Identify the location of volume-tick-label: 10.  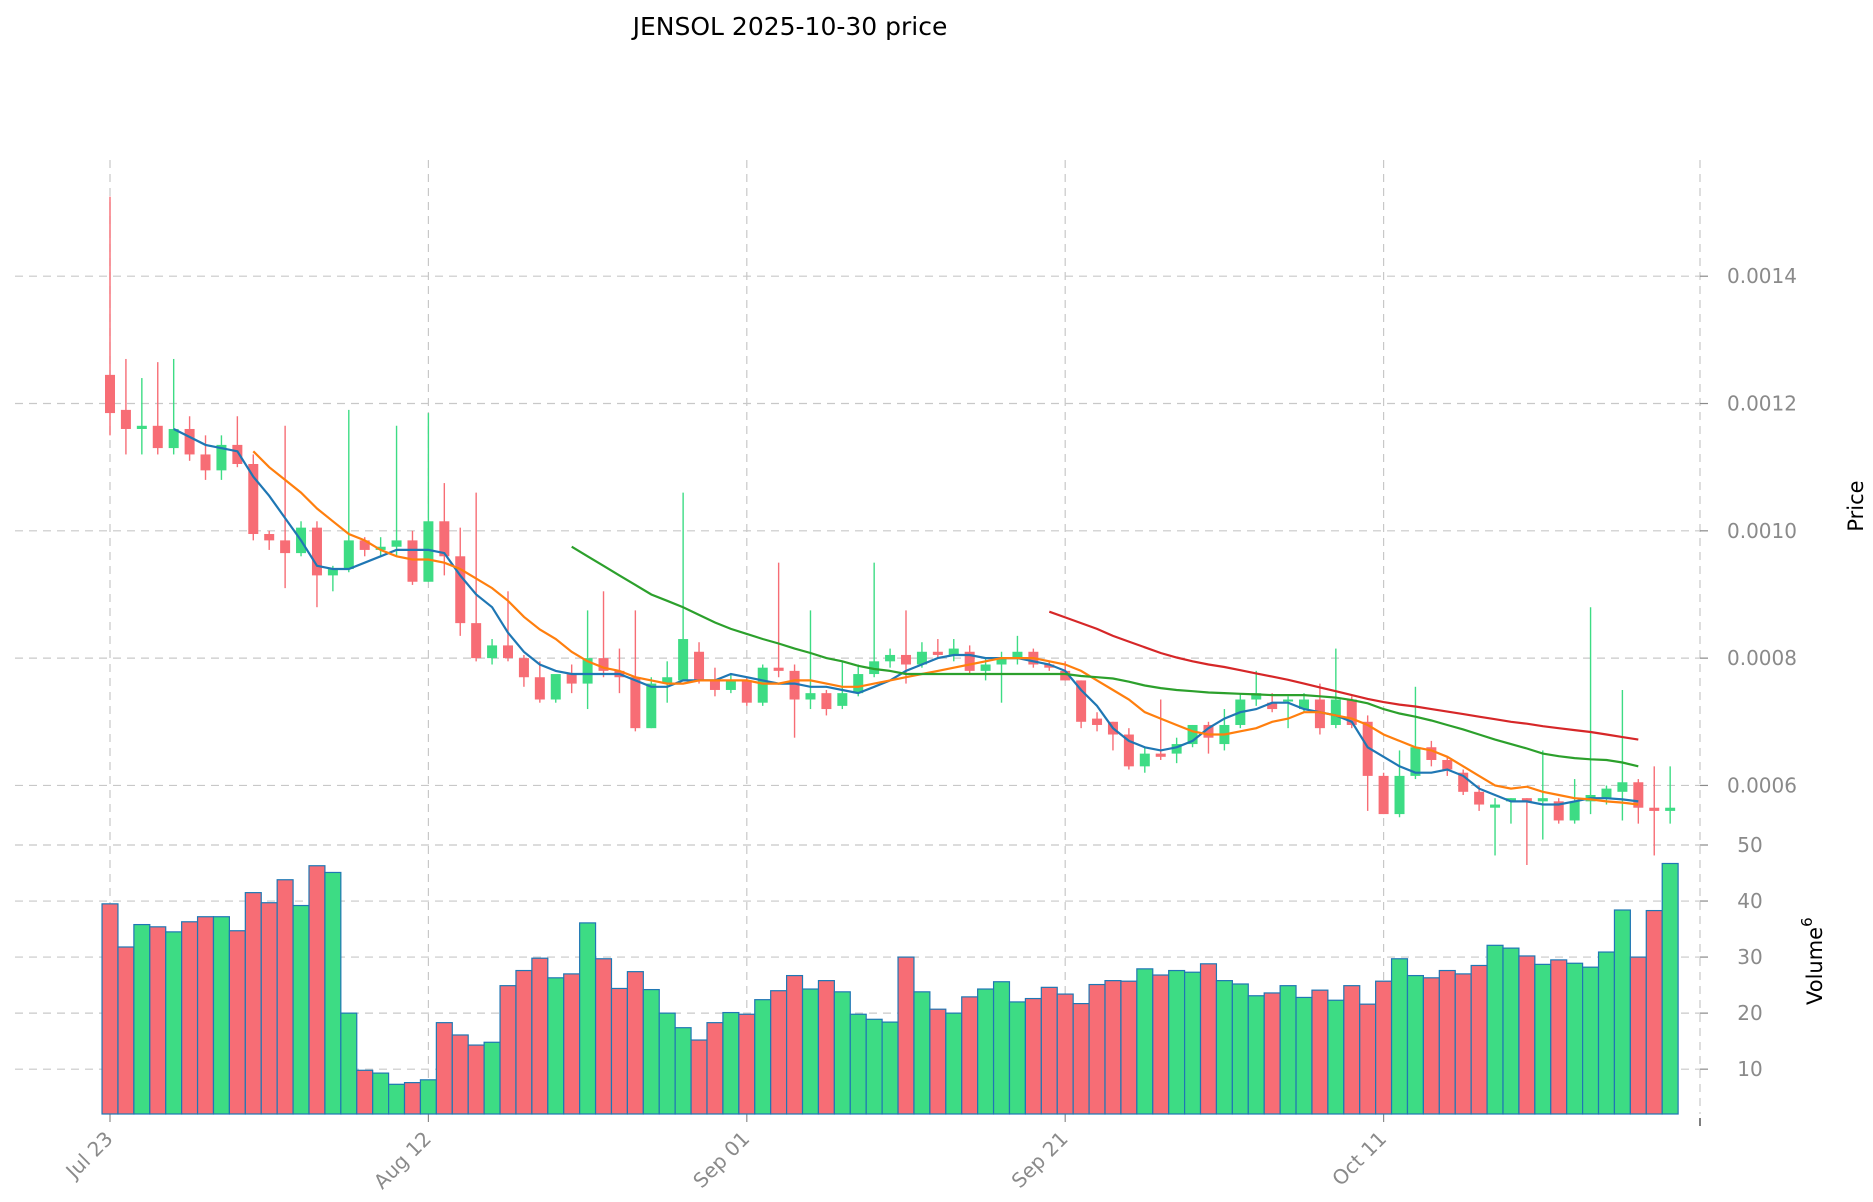
(1749, 1069).